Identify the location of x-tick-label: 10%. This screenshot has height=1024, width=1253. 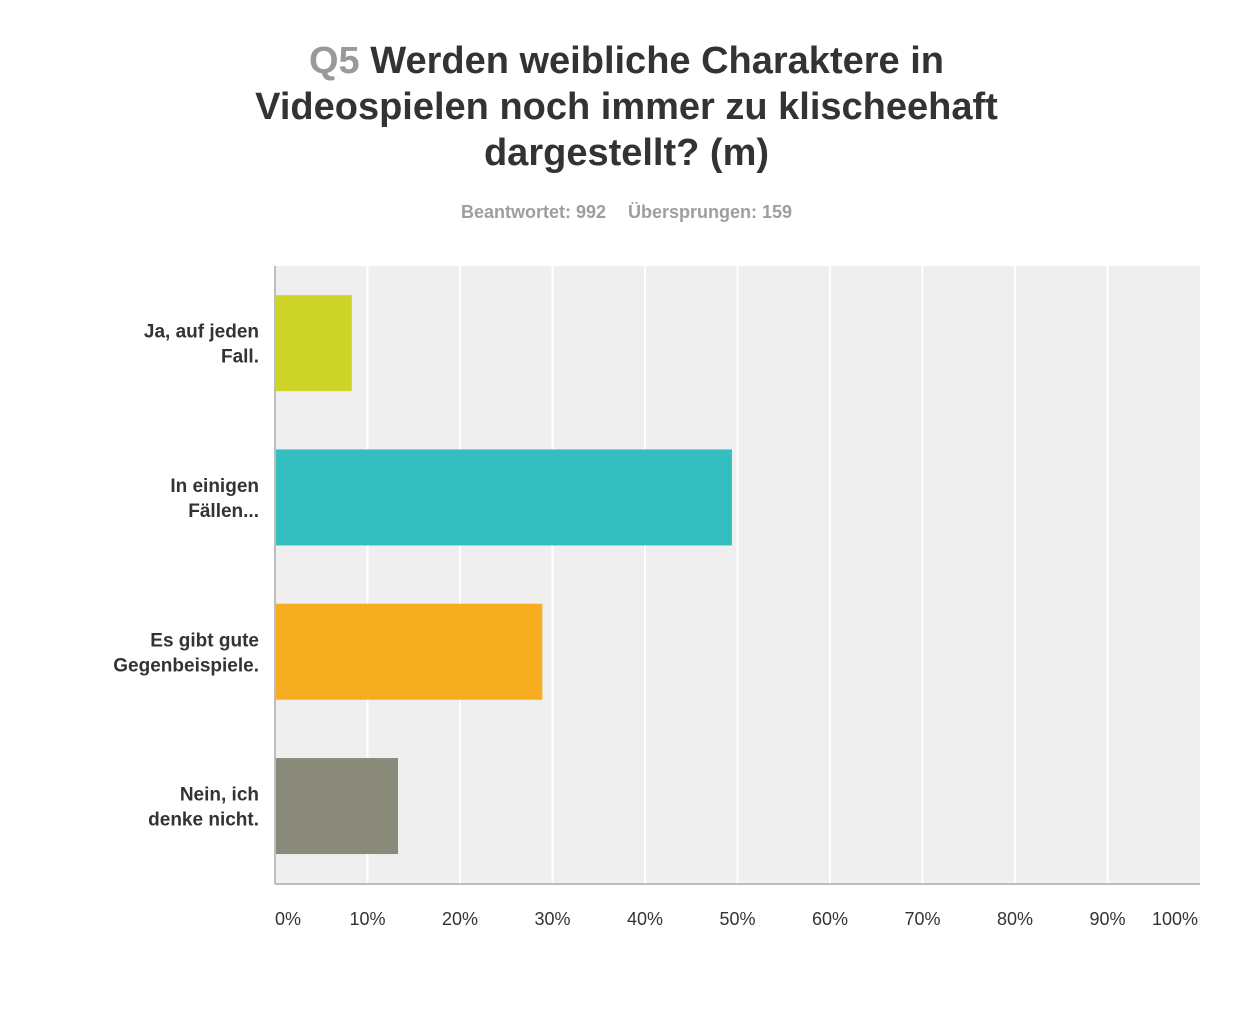
(367, 919).